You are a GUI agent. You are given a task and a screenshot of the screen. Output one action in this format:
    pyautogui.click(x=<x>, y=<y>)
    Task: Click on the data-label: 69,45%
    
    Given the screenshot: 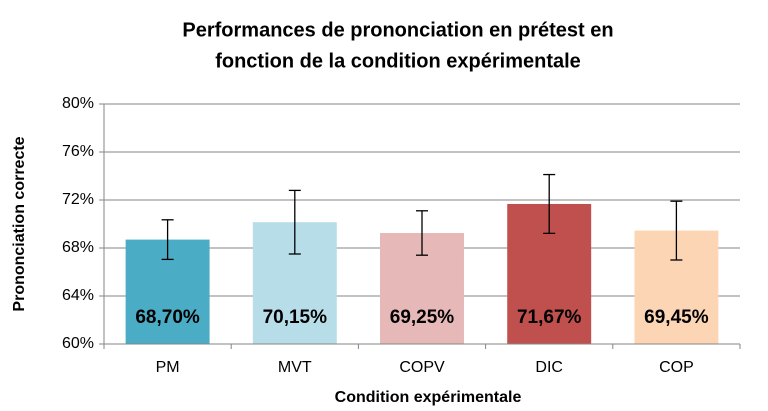 What is the action you would take?
    pyautogui.click(x=676, y=317)
    